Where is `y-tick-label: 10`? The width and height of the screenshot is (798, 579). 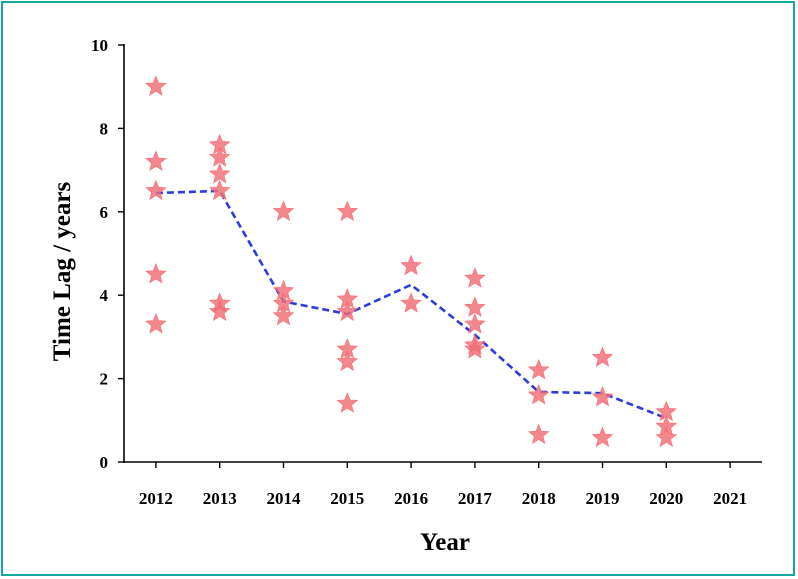
y-tick-label: 10 is located at coordinates (99, 45).